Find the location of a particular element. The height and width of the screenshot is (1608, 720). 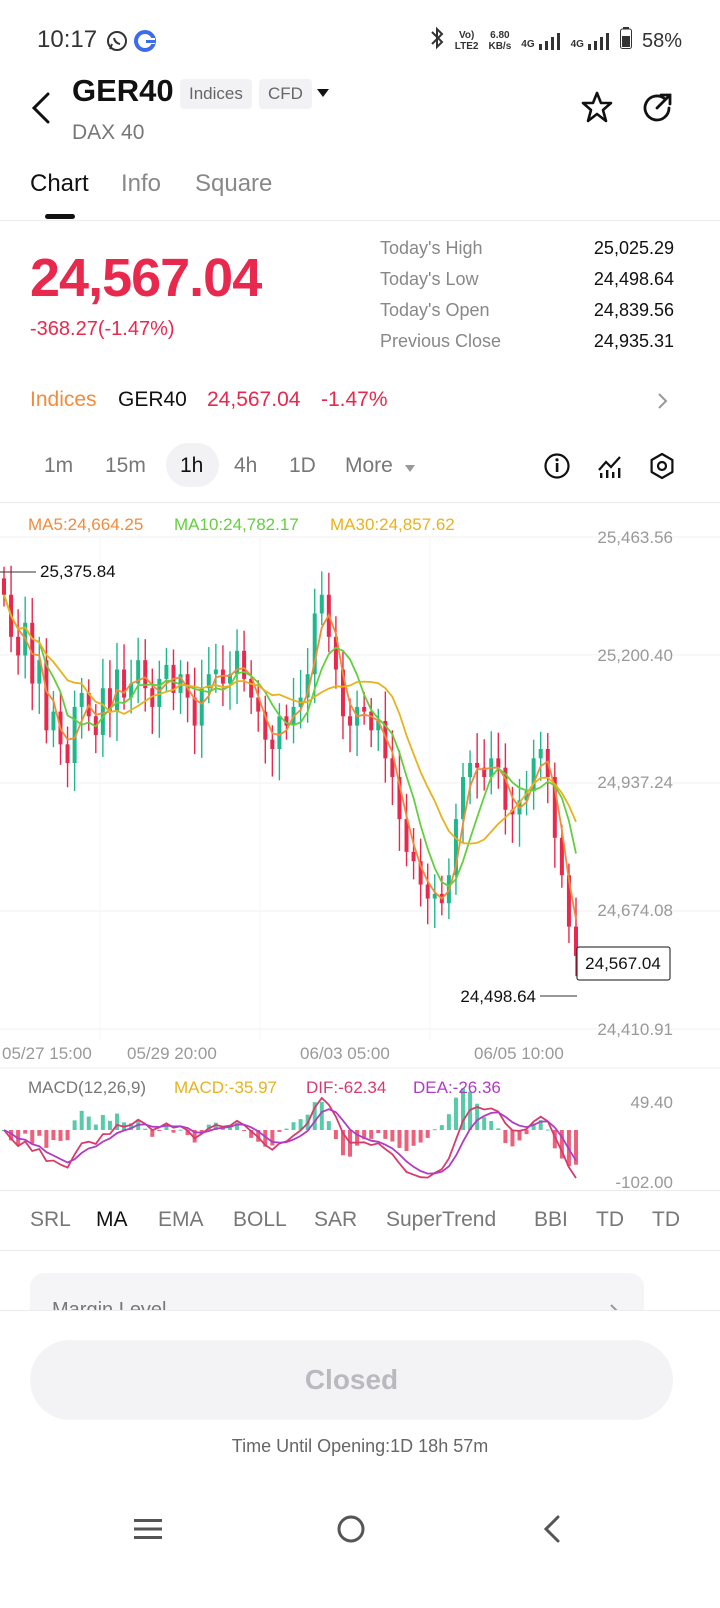

interval-1d: 1D is located at coordinates (302, 465).